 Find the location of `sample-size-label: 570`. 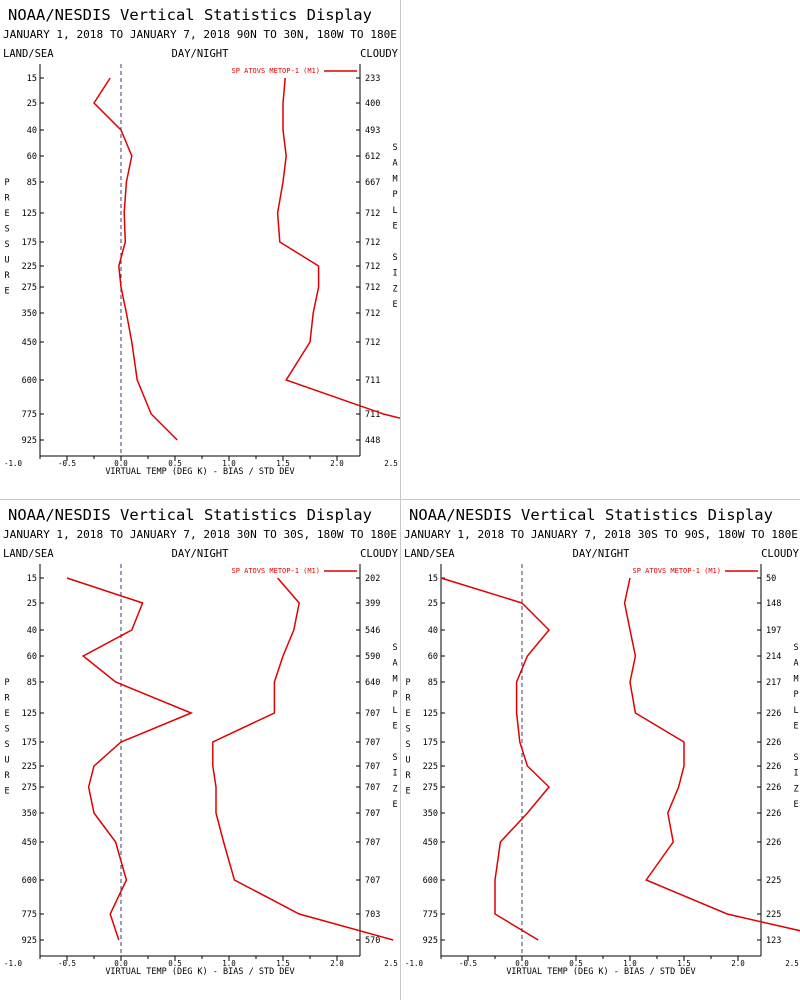

sample-size-label: 570 is located at coordinates (372, 941).